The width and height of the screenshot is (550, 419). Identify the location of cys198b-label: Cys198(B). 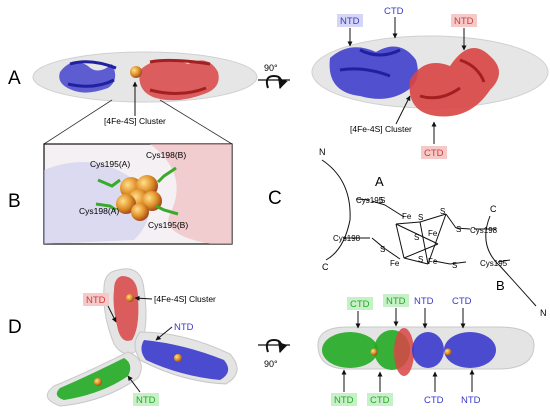
(166, 155).